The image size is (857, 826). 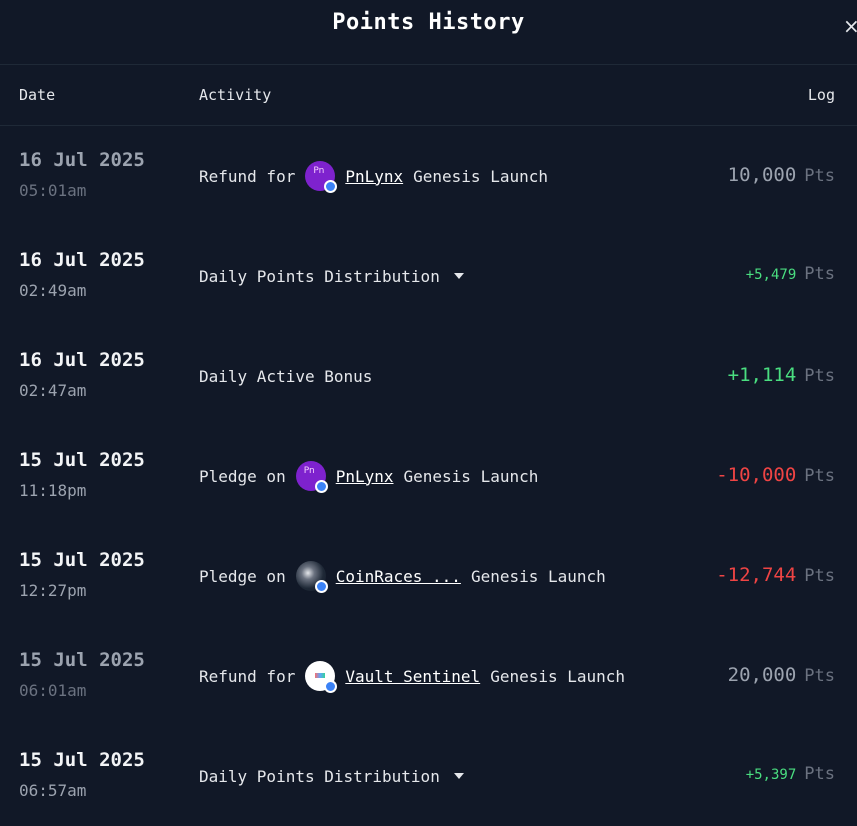 I want to click on modal-header: Points History ×, so click(x=428, y=32).